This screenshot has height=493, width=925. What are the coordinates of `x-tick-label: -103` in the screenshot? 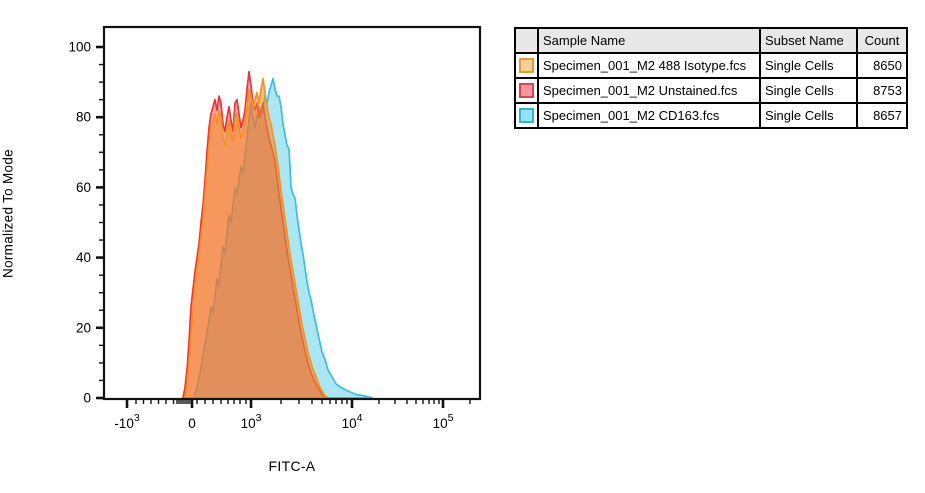 It's located at (127, 421).